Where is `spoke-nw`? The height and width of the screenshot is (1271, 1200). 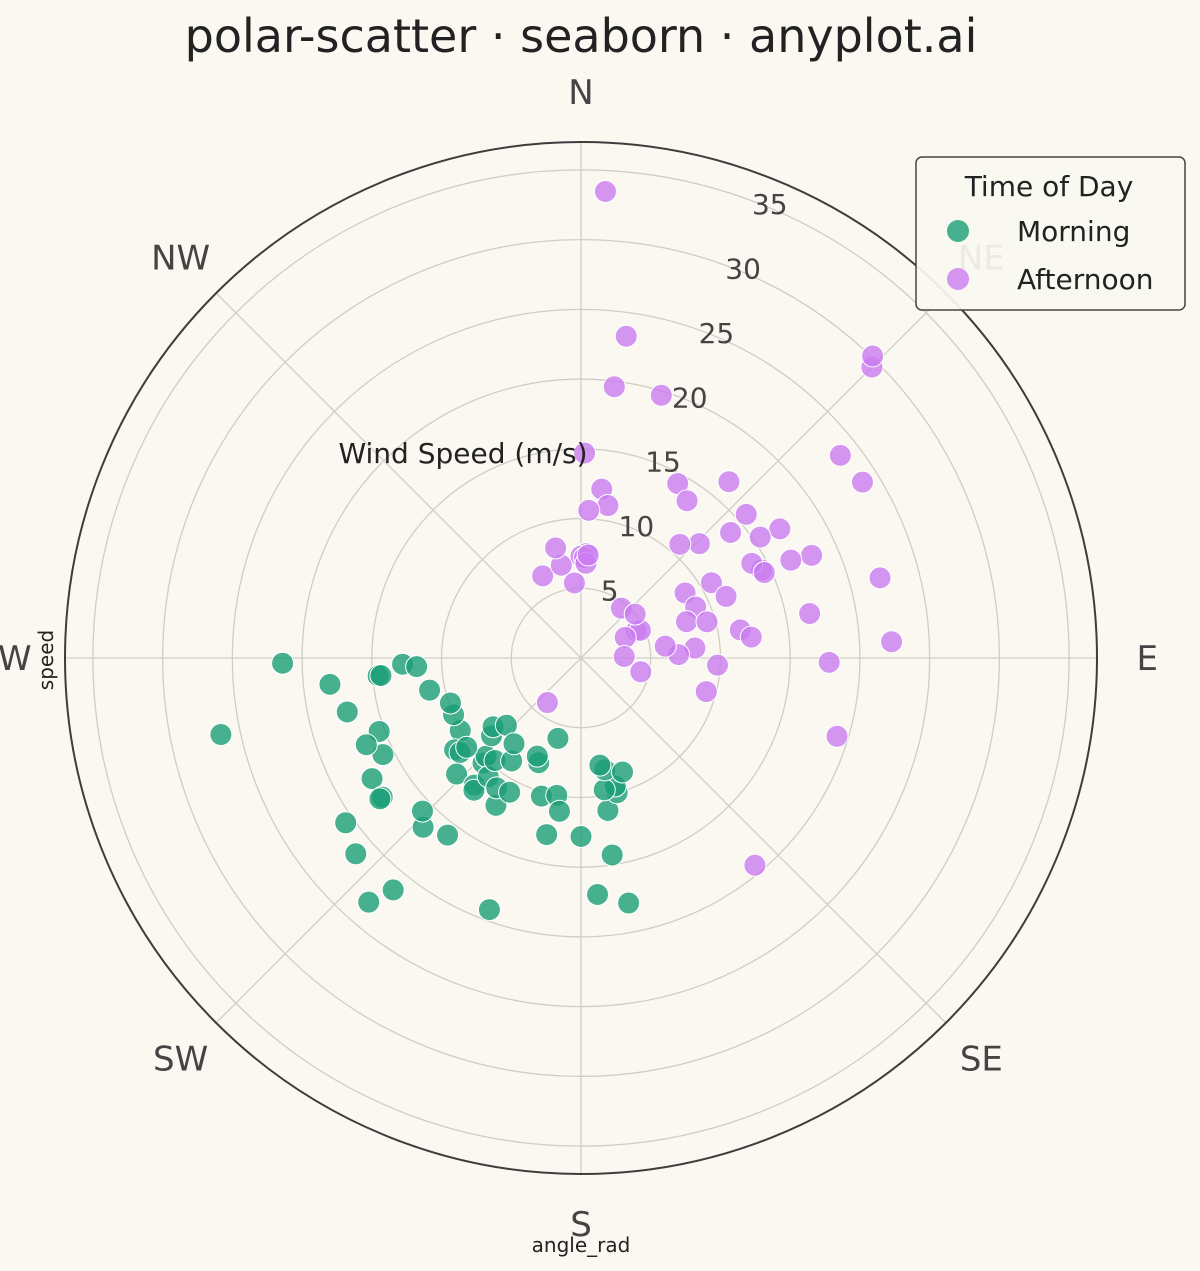
spoke-nw is located at coordinates (398, 475).